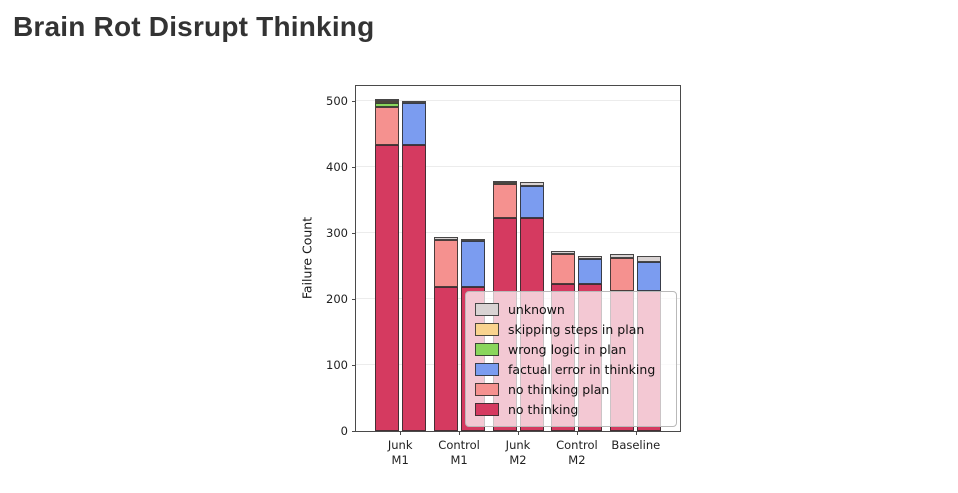  I want to click on x-tick-label: Baseline, so click(635, 445).